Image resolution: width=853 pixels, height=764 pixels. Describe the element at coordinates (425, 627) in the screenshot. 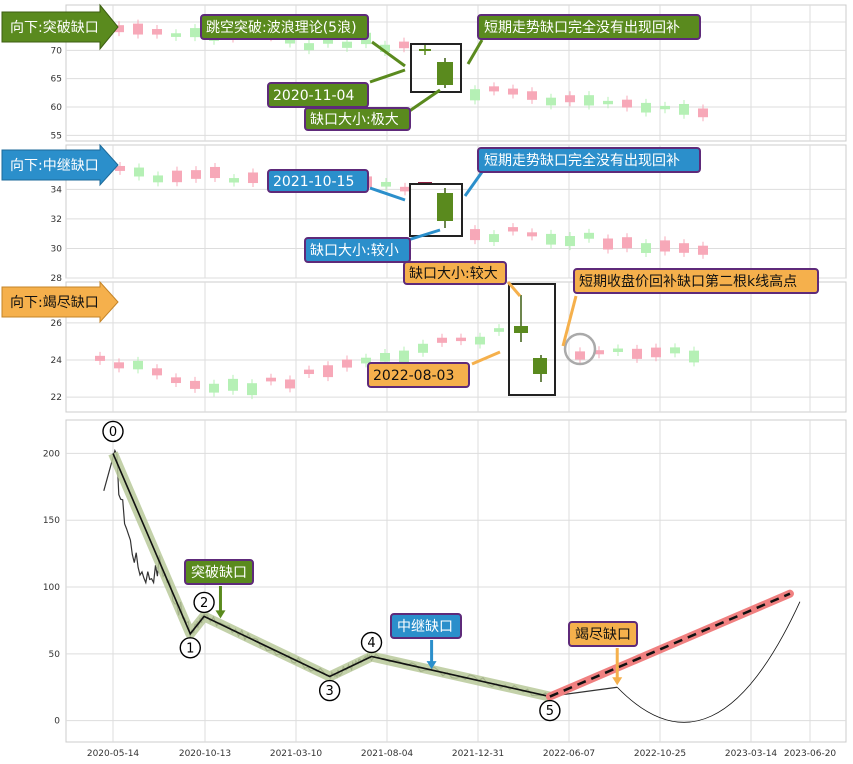

I see `gap-label-runaway: 中继缺口` at that location.